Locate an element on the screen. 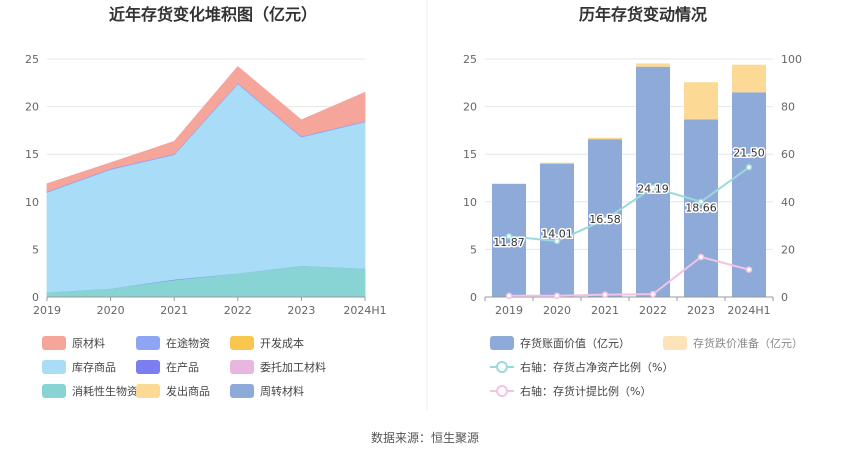 The height and width of the screenshot is (459, 850). right-y-left-tick-label: 15 is located at coordinates (470, 154).